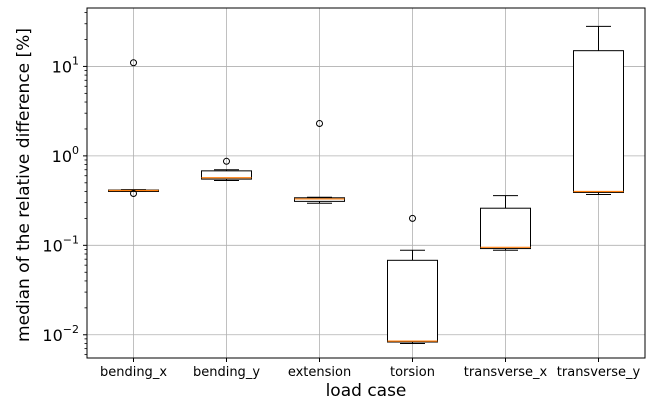  I want to click on box-torsion, so click(412, 279).